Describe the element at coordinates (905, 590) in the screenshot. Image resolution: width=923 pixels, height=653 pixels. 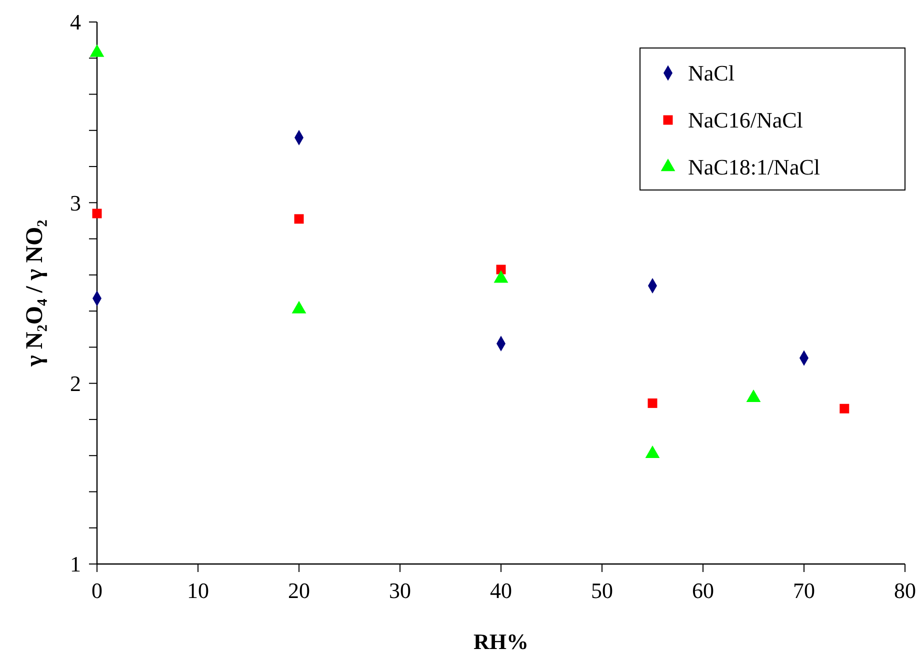
I see `x-tick-label: 80` at that location.